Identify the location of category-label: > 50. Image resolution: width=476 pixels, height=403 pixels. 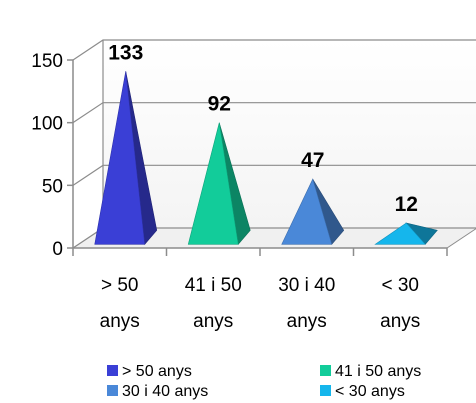
(120, 285).